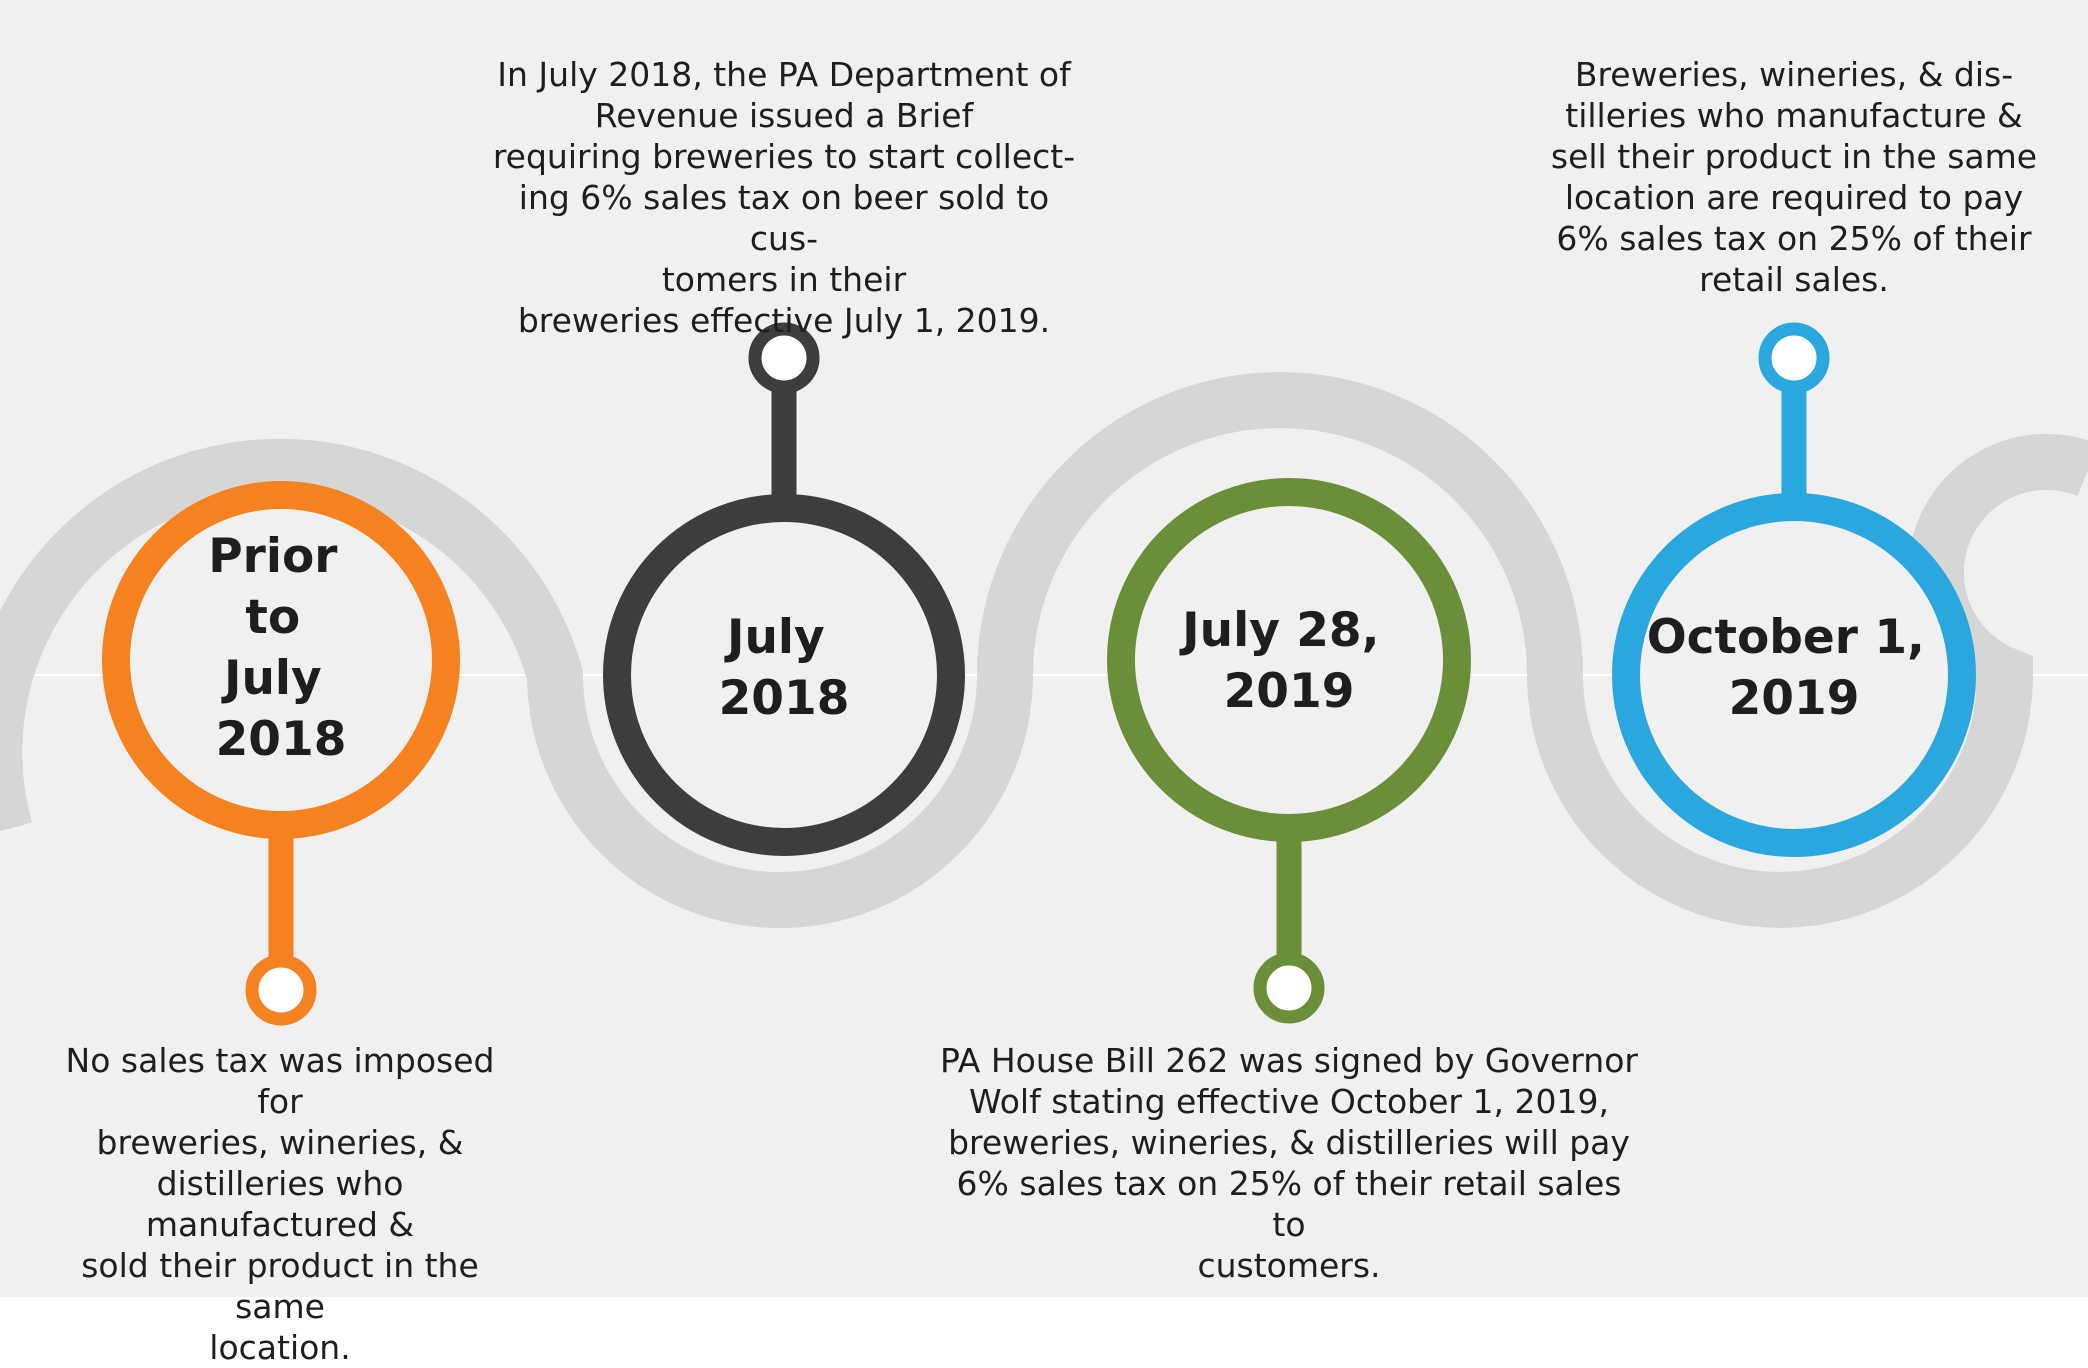 The width and height of the screenshot is (2088, 1368). I want to click on date-label-line: July 28,, so click(1279, 630).